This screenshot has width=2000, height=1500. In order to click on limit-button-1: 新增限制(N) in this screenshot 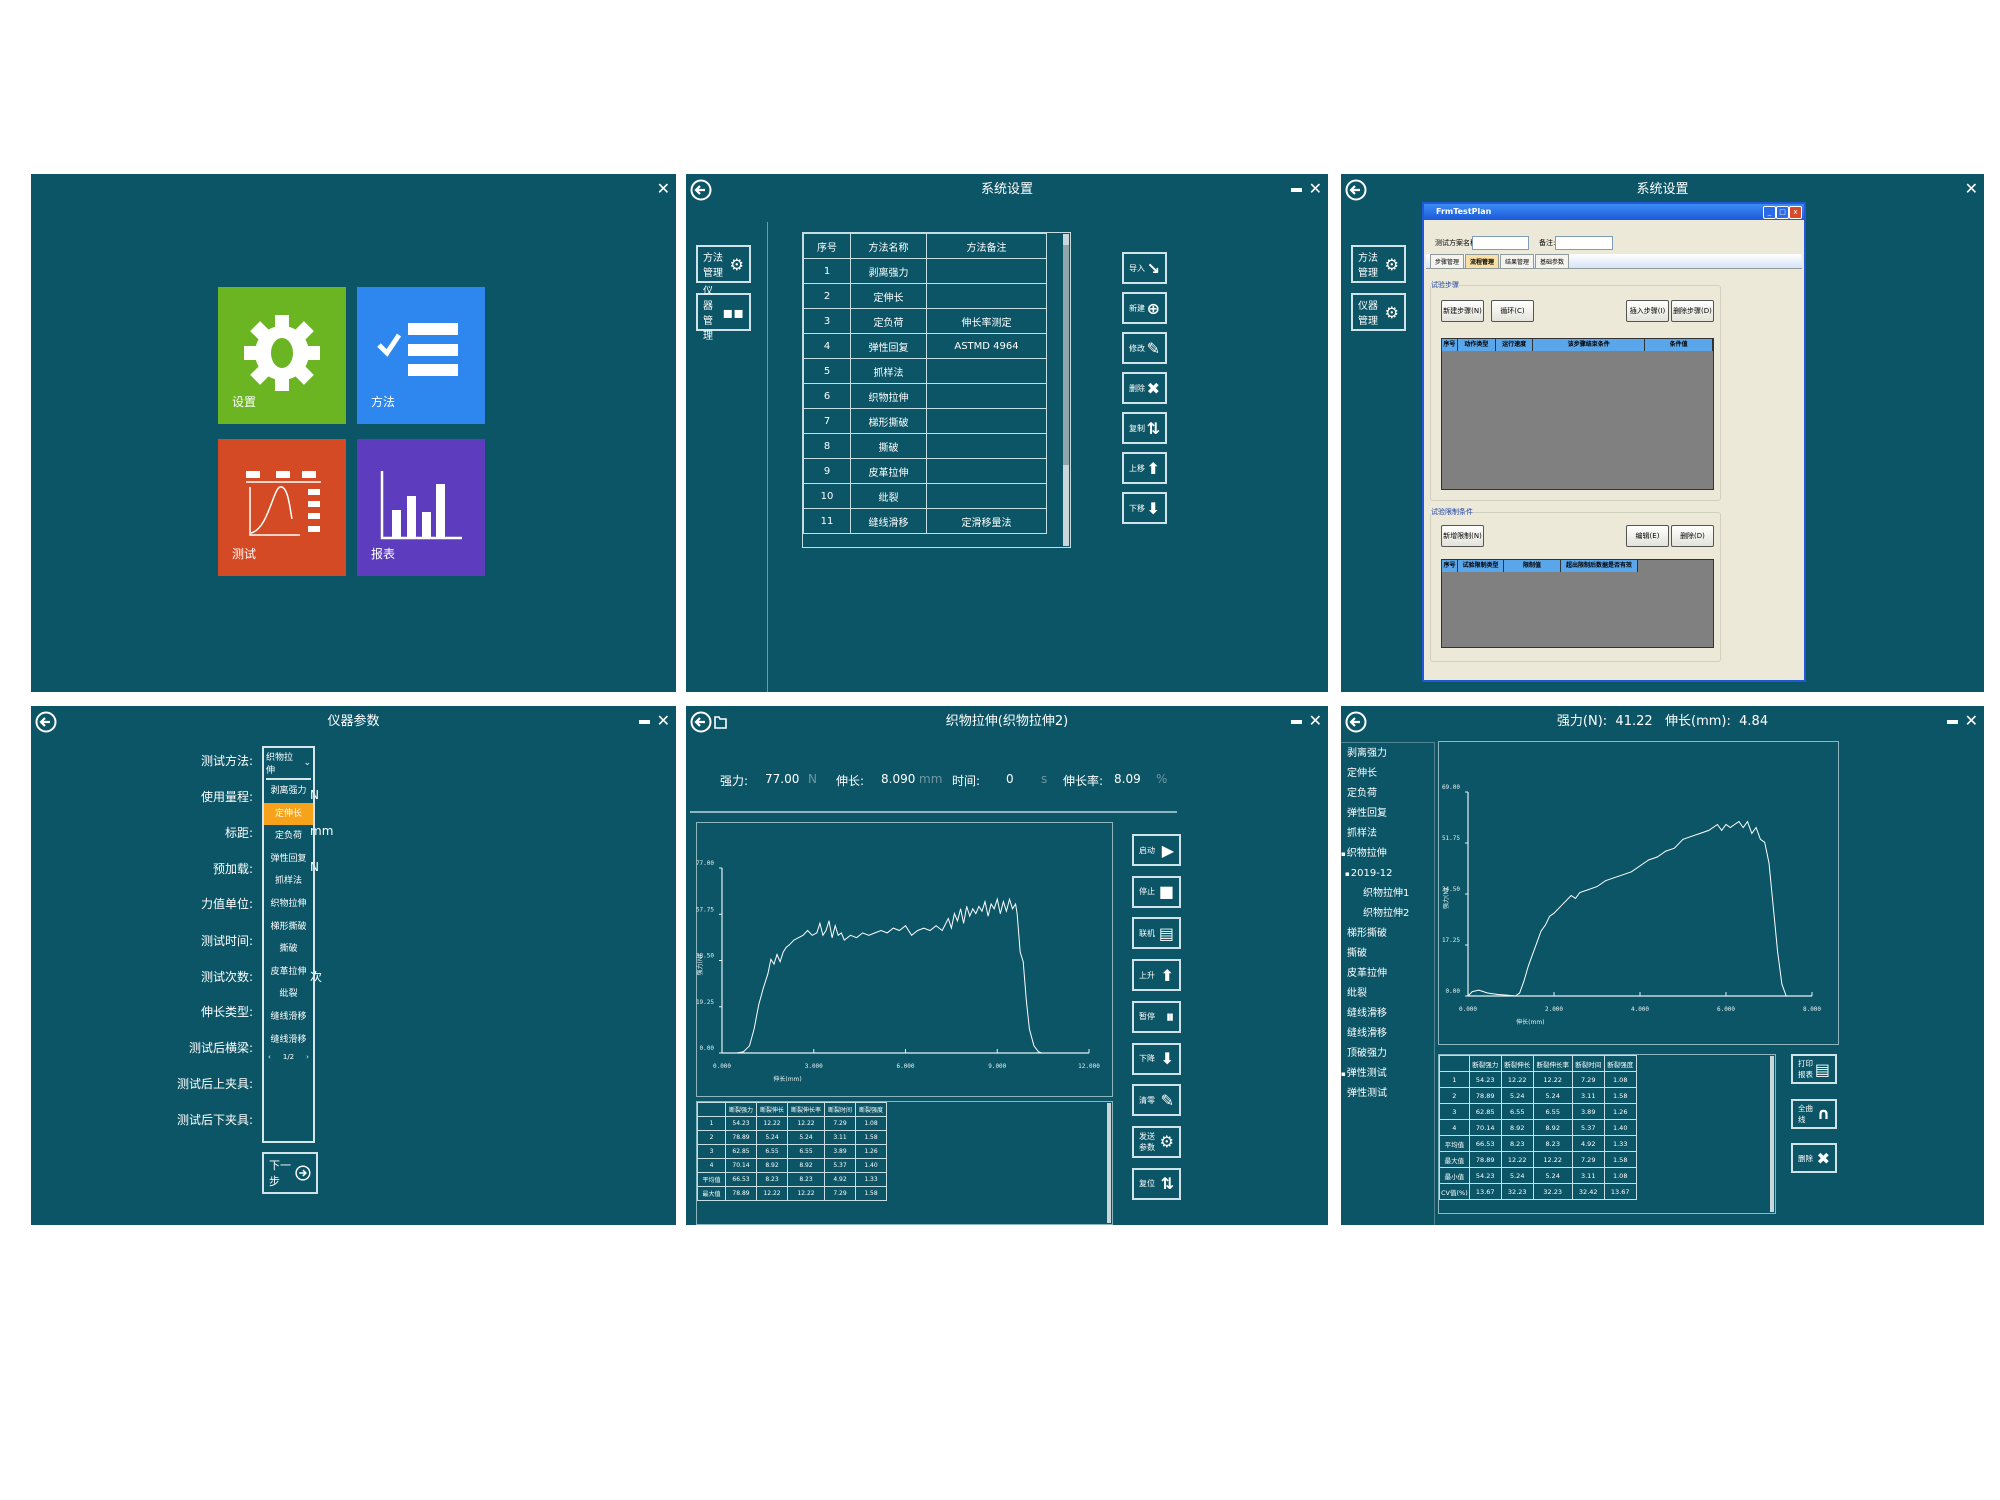, I will do `click(1462, 536)`.